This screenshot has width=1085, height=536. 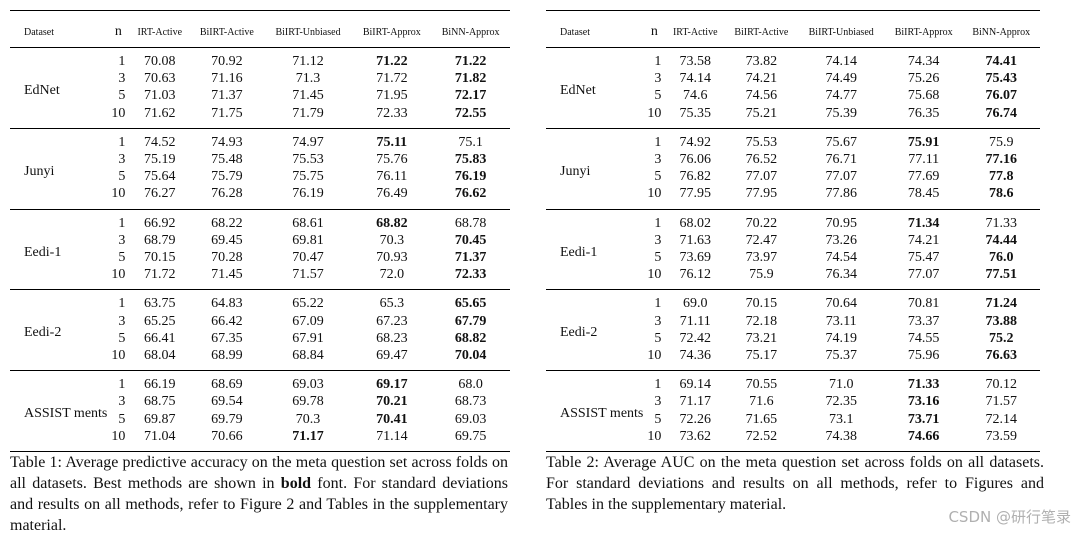 What do you see at coordinates (1001, 194) in the screenshot?
I see `best-value-cell: 78.6` at bounding box center [1001, 194].